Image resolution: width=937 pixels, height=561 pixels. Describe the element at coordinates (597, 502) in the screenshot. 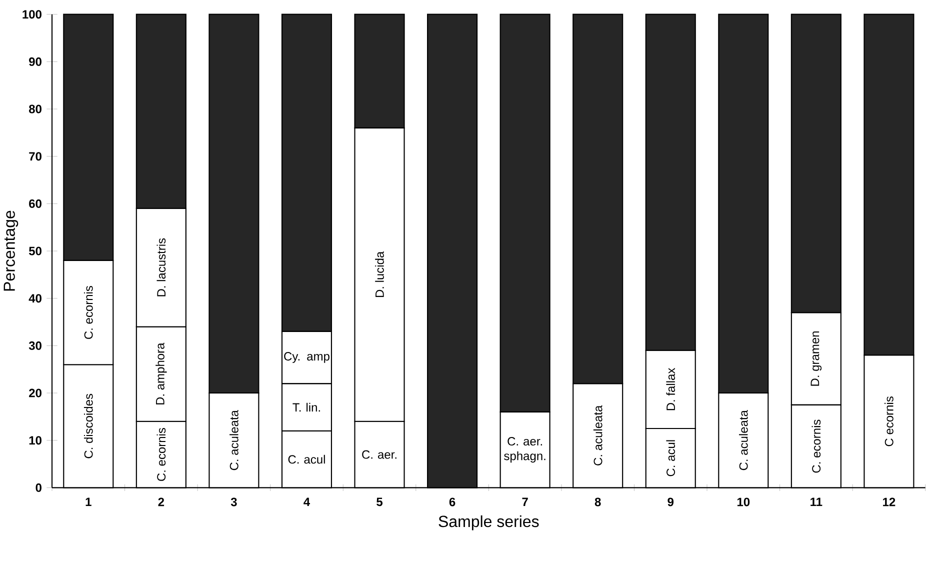

I see `x-tick-label: 8` at that location.